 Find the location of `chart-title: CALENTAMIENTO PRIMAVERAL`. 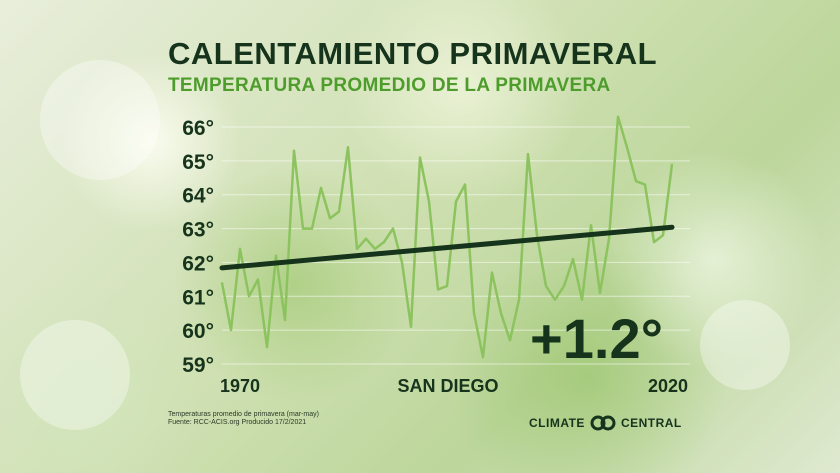

chart-title: CALENTAMIENTO PRIMAVERAL is located at coordinates (413, 53).